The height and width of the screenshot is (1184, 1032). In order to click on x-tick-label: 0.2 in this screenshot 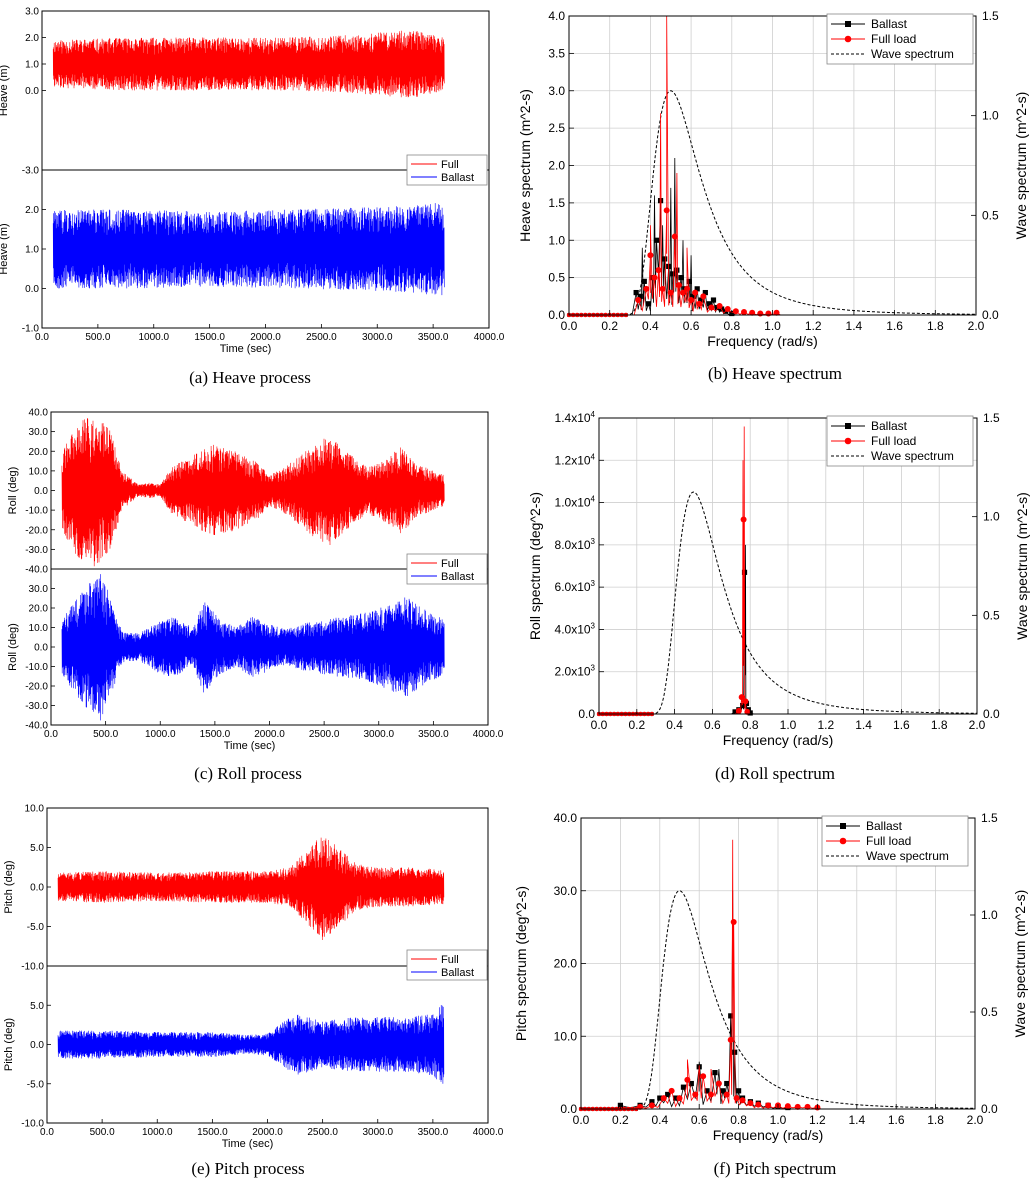, I will do `click(620, 1120)`.